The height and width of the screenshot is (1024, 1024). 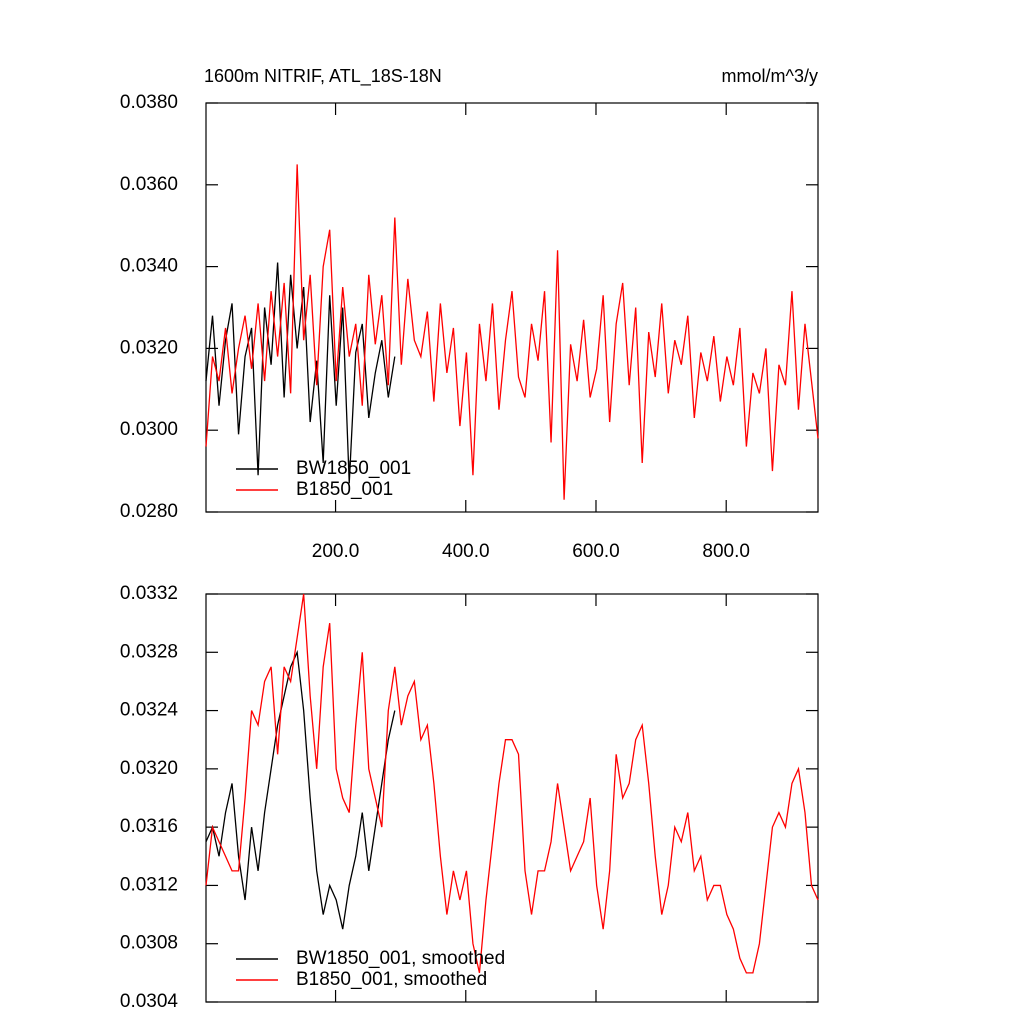 What do you see at coordinates (149, 184) in the screenshot?
I see `y-tick-label: 0.0360` at bounding box center [149, 184].